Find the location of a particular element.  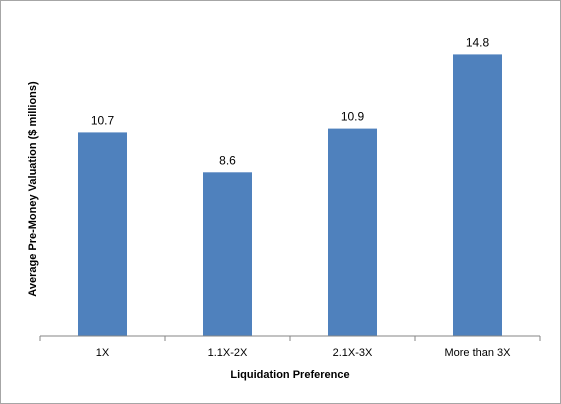

x-ticks-group is located at coordinates (290, 338).